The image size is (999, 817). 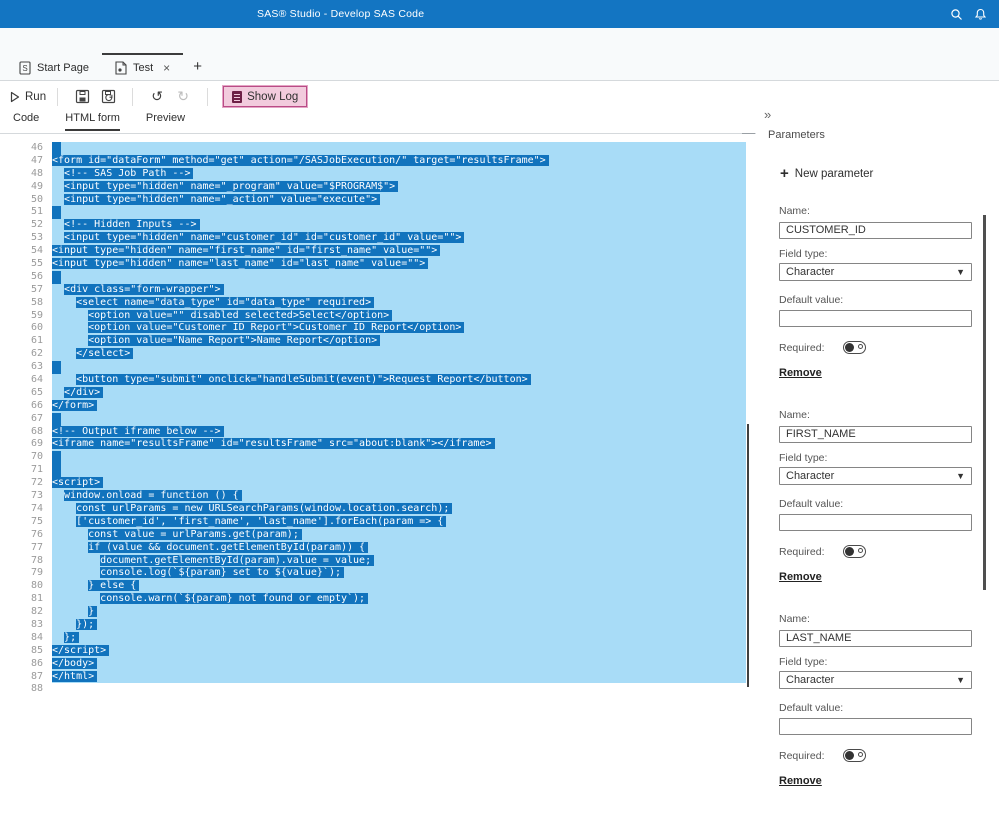 I want to click on code-line: </div>, so click(x=399, y=393).